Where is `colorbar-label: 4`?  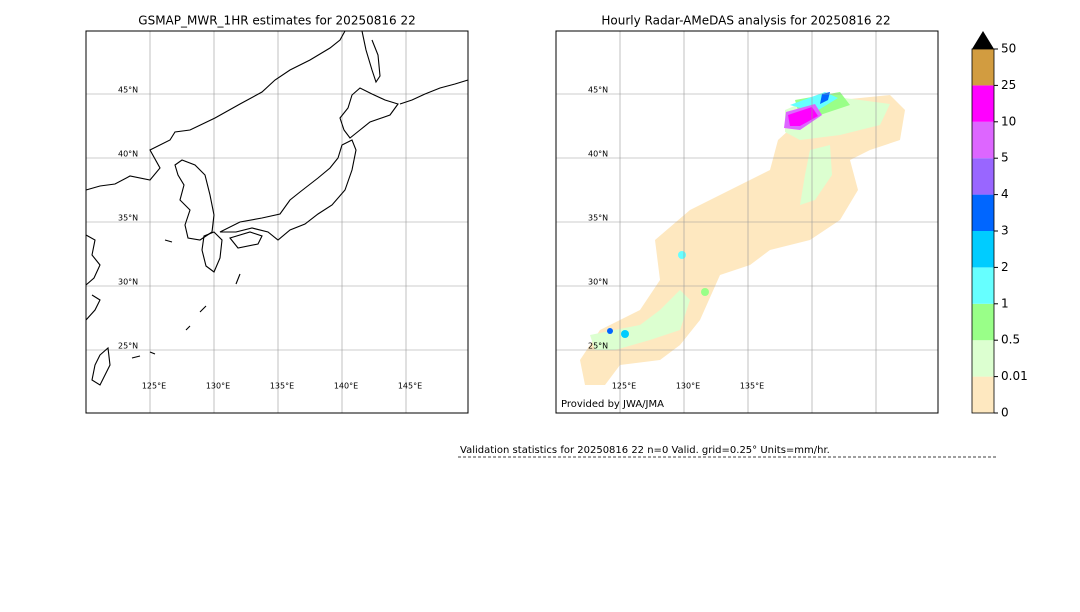 colorbar-label: 4 is located at coordinates (1005, 194).